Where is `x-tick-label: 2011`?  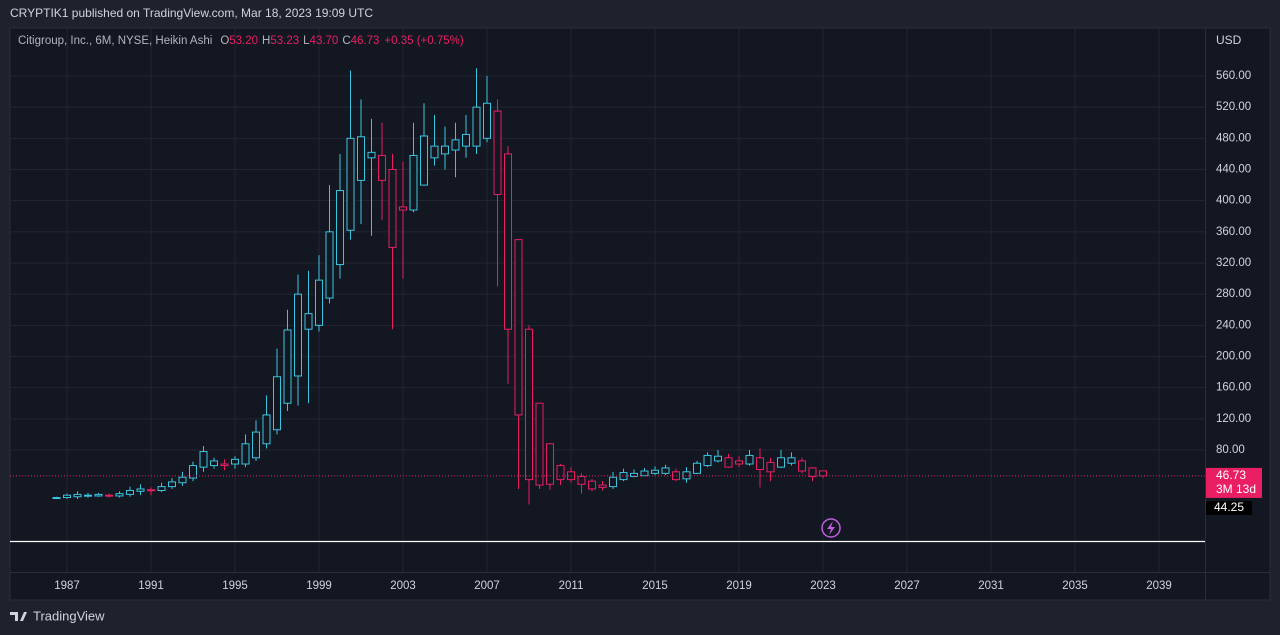
x-tick-label: 2011 is located at coordinates (571, 586).